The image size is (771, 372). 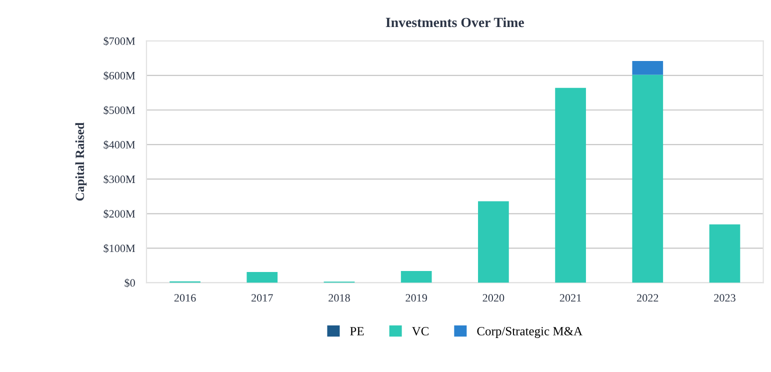 What do you see at coordinates (120, 110) in the screenshot?
I see `y-tick-label: $500M` at bounding box center [120, 110].